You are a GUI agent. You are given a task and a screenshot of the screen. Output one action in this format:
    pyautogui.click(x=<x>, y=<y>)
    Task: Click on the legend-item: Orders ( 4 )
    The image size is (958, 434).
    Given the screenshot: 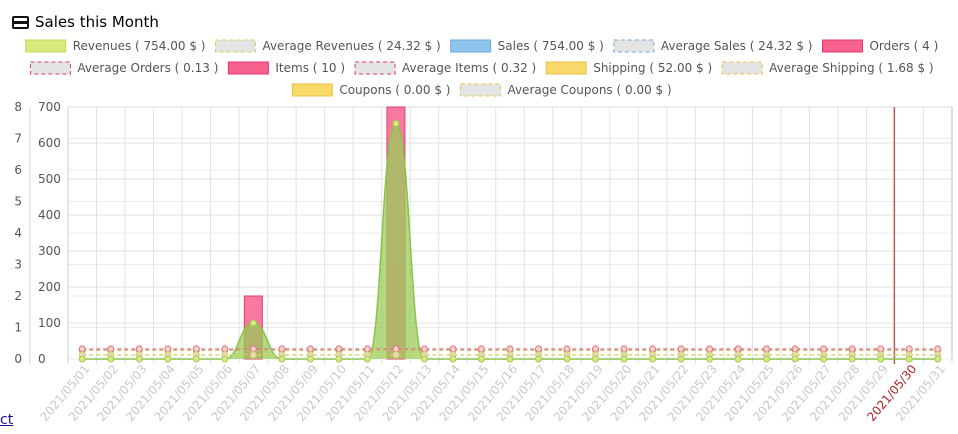 What is the action you would take?
    pyautogui.click(x=879, y=46)
    